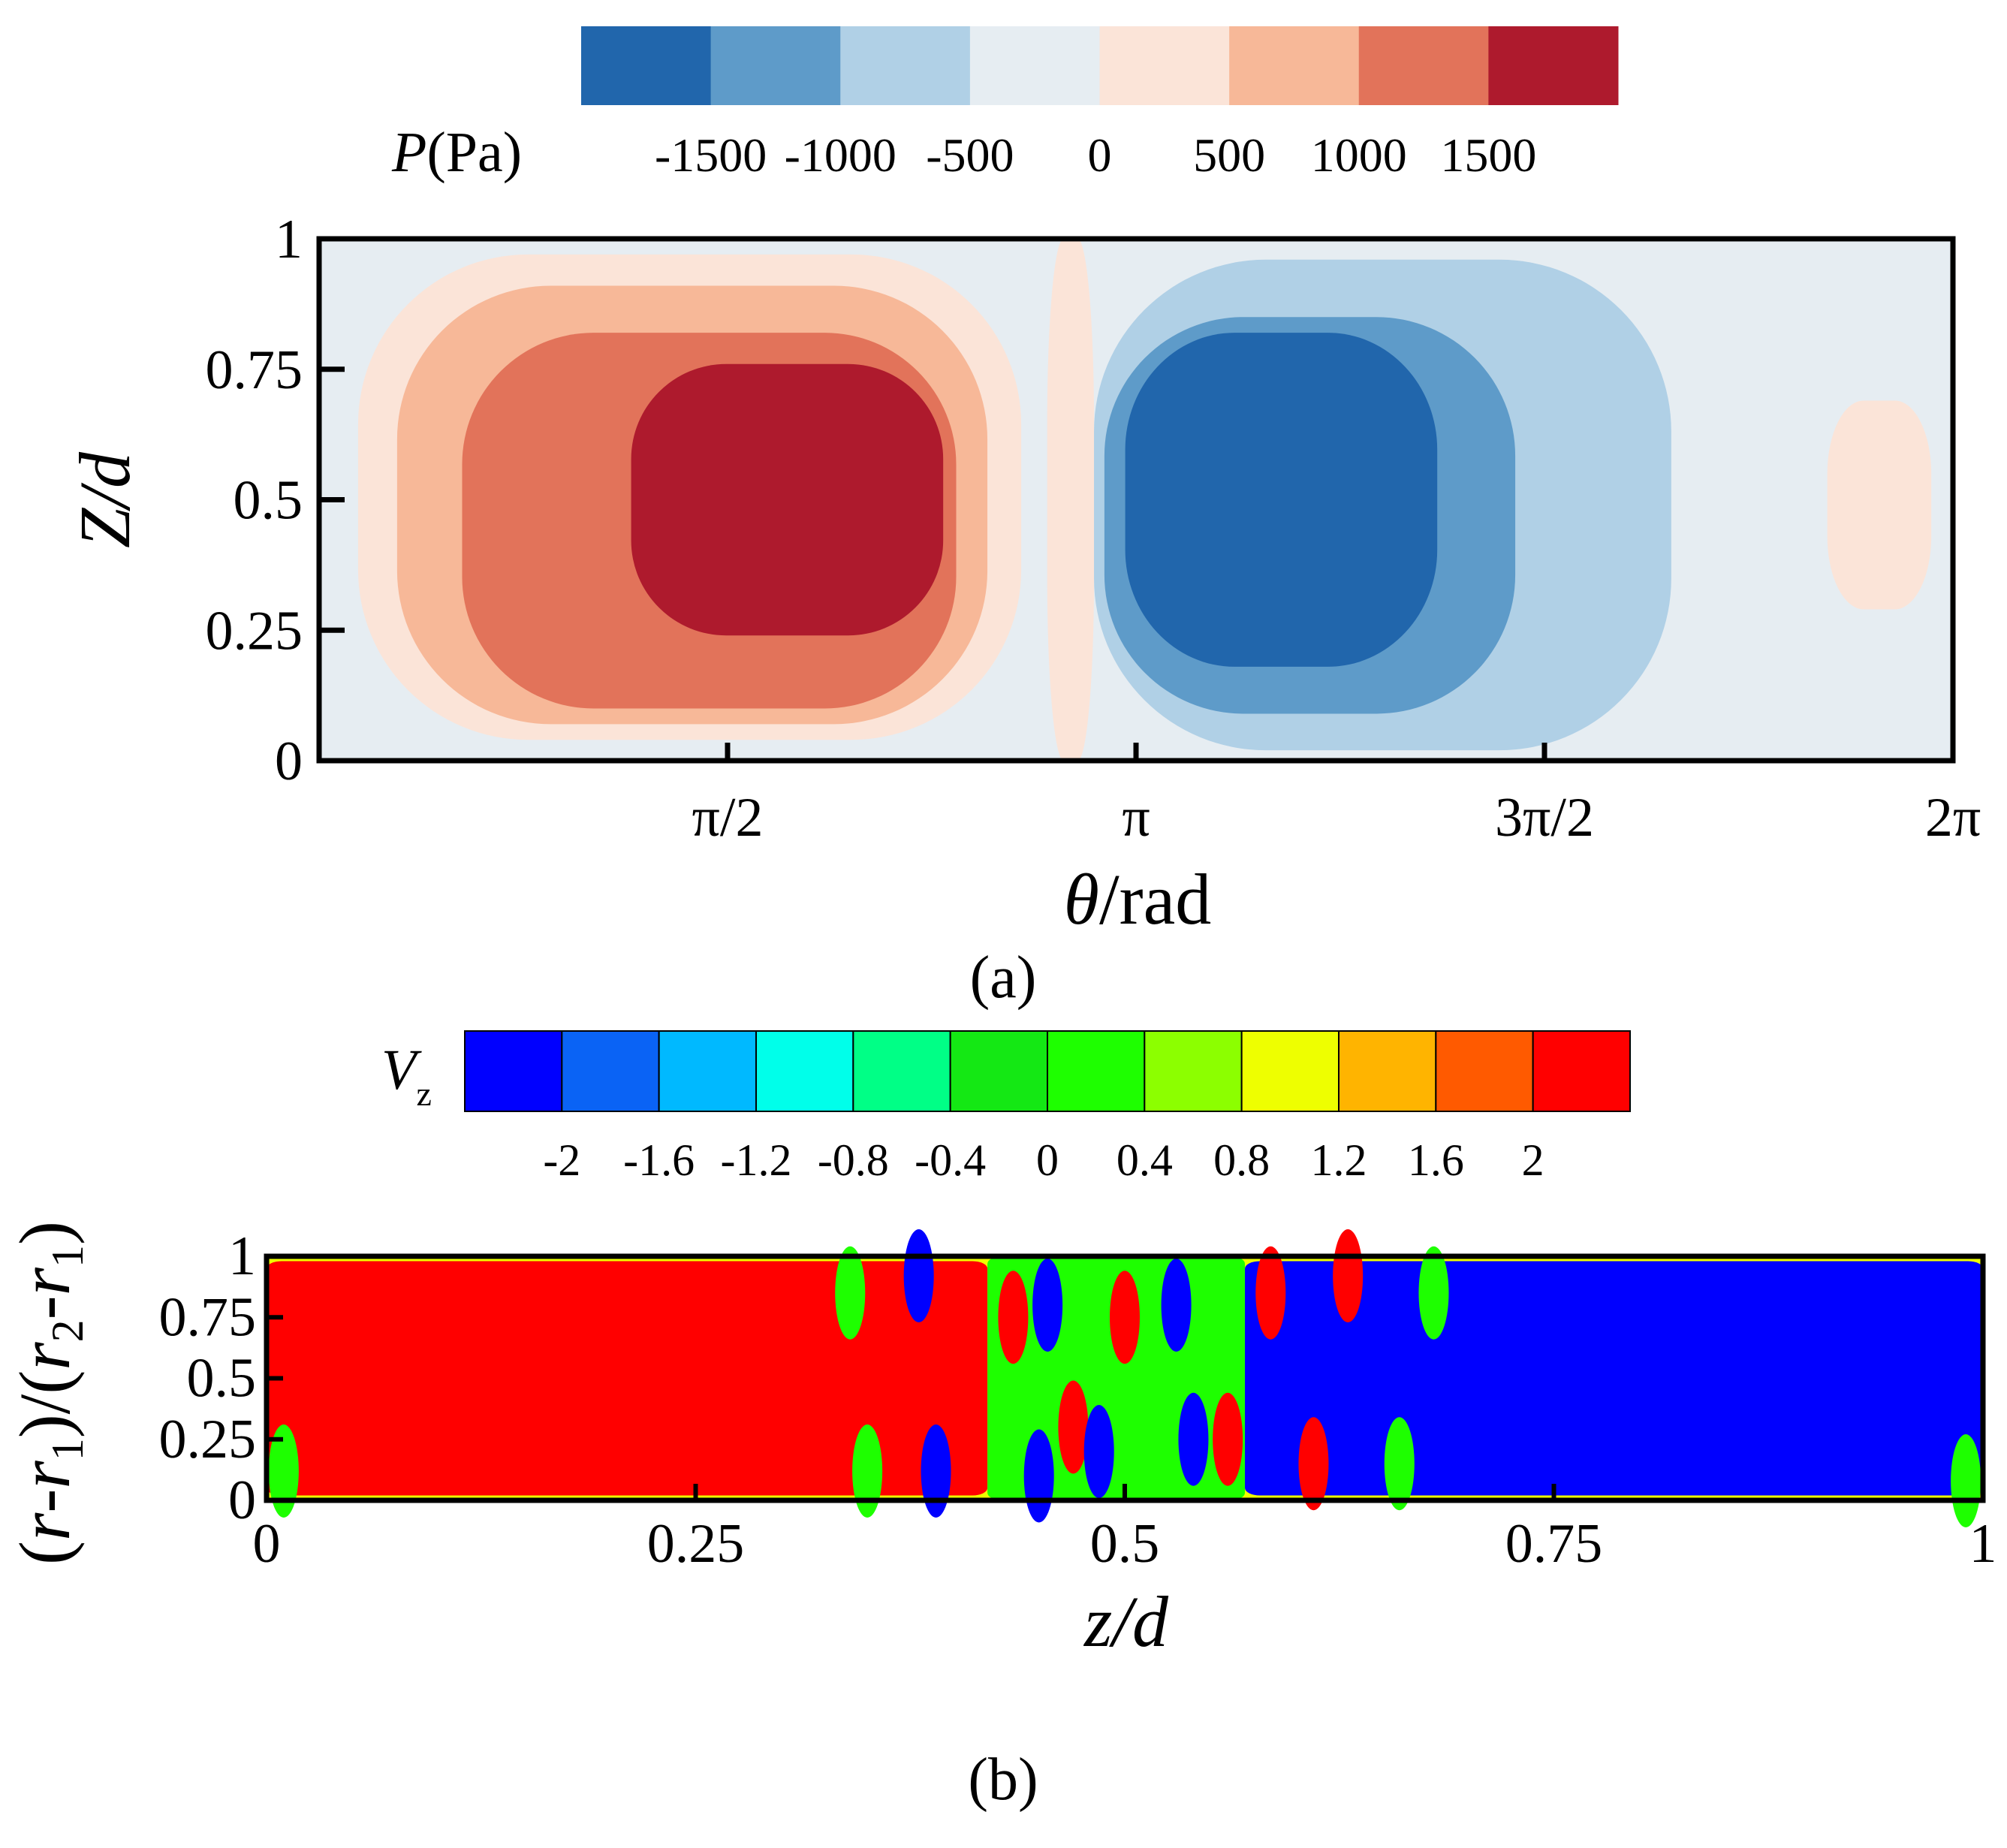 Image resolution: width=2007 pixels, height=1848 pixels. I want to click on pressure-colorbar-ticks: -1500 -1000 -500 0 500 1000 1500, so click(1095, 155).